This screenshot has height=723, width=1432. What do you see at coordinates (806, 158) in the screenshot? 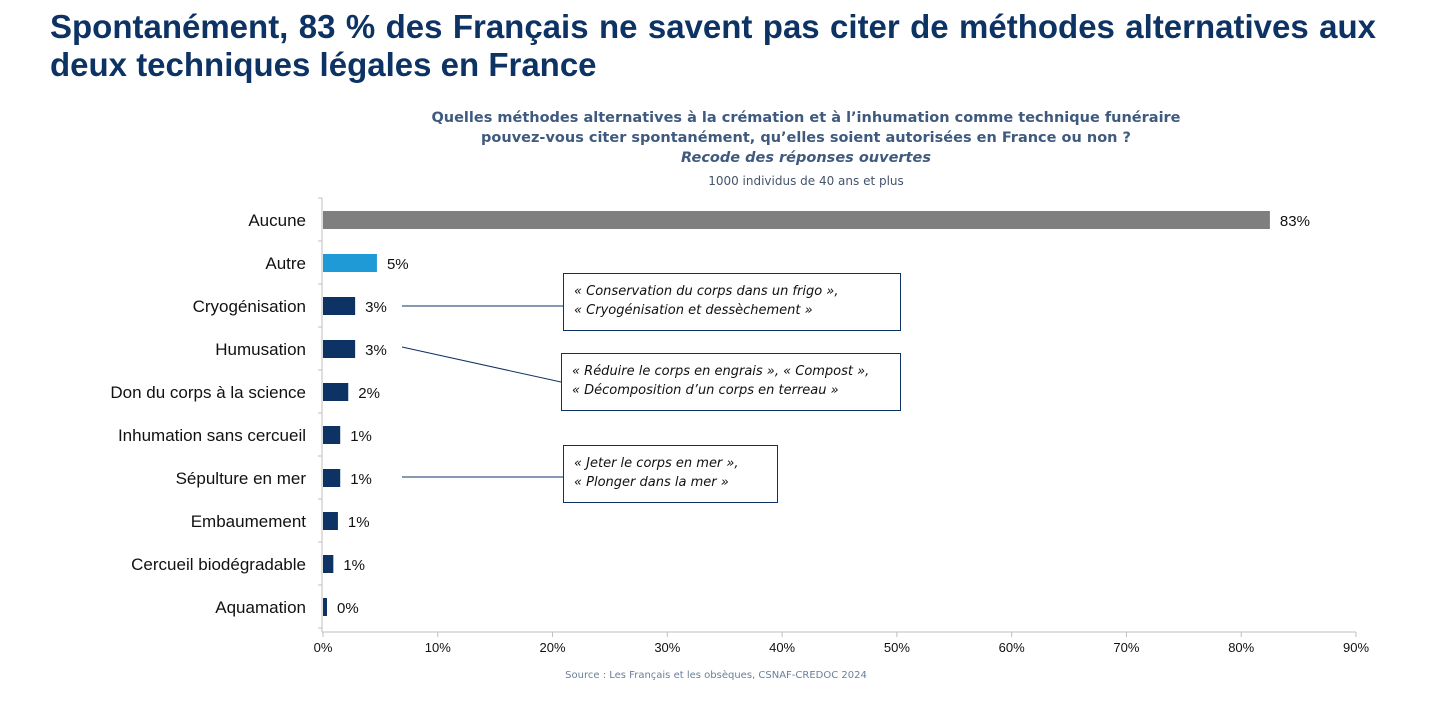
I see `question-line-3: Recode des réponses ouvertes` at bounding box center [806, 158].